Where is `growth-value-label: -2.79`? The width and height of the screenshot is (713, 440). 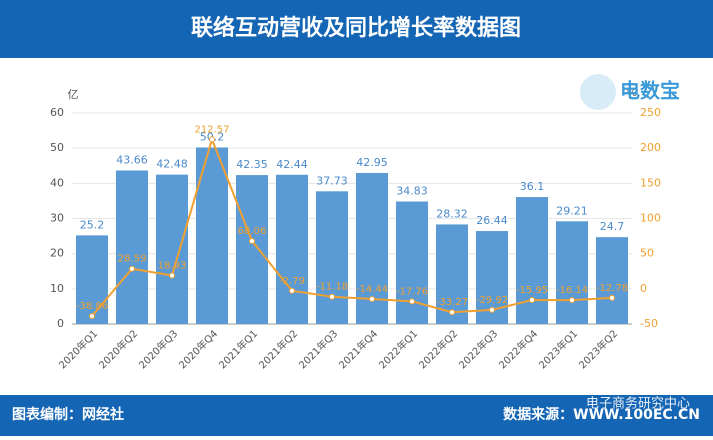 growth-value-label: -2.79 is located at coordinates (292, 281).